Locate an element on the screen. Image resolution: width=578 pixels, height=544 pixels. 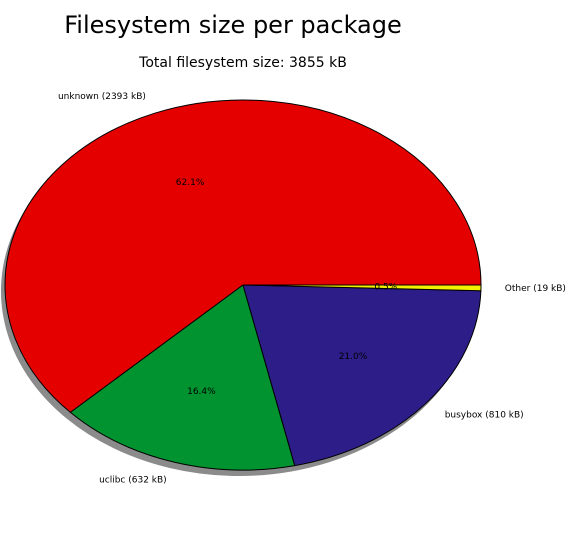
chart-subtitle: Total filesystem size: 3855 kB is located at coordinates (242, 63).